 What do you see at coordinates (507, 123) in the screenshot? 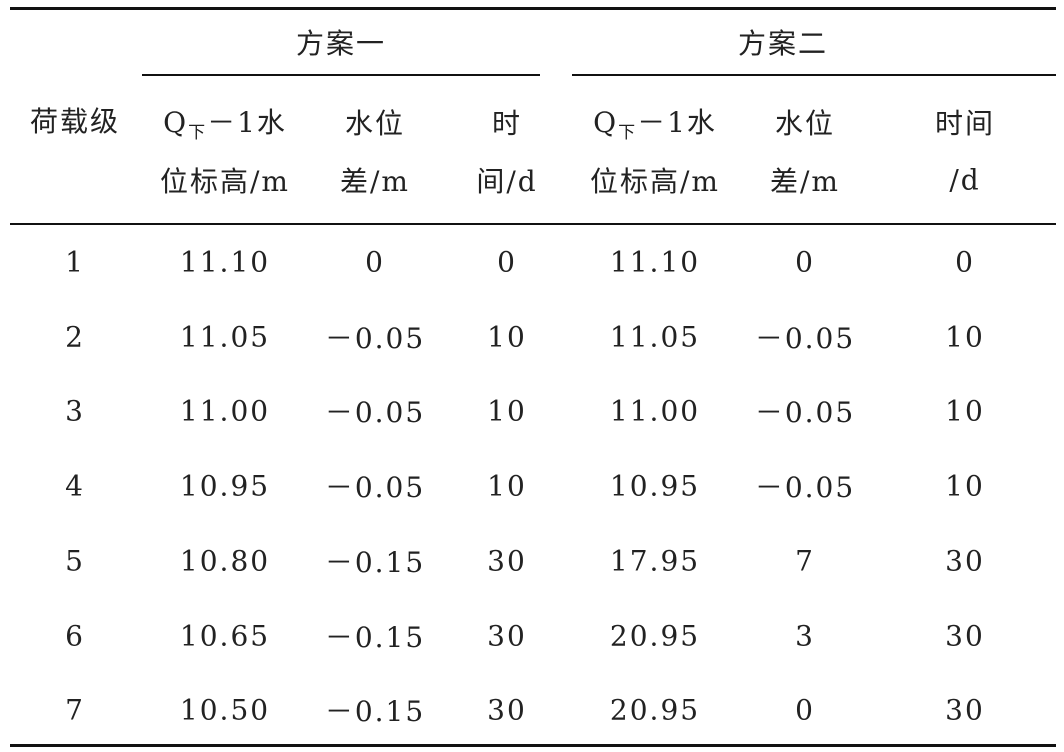
I see `column-header-line: 时` at bounding box center [507, 123].